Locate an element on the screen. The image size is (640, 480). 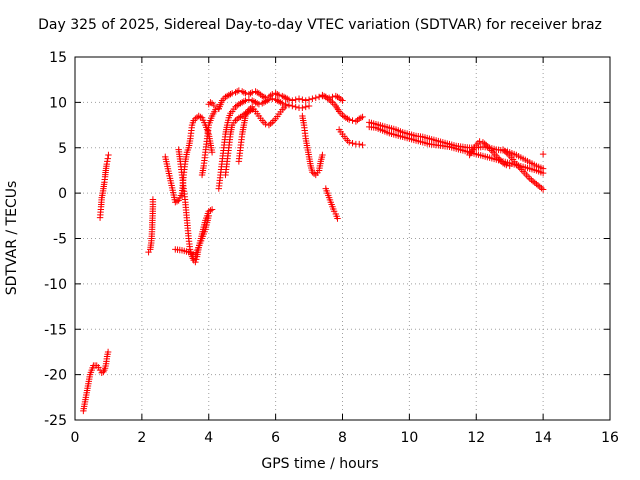
series-arc21 is located at coordinates (543, 154).